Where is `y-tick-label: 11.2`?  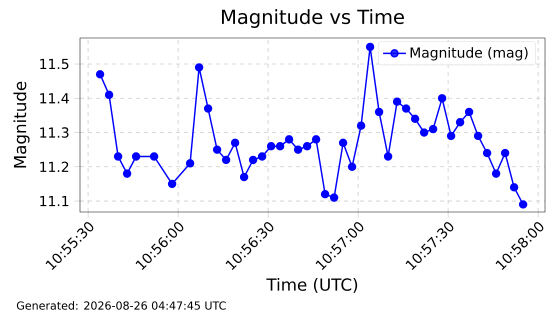
y-tick-label: 11.2 is located at coordinates (54, 167).